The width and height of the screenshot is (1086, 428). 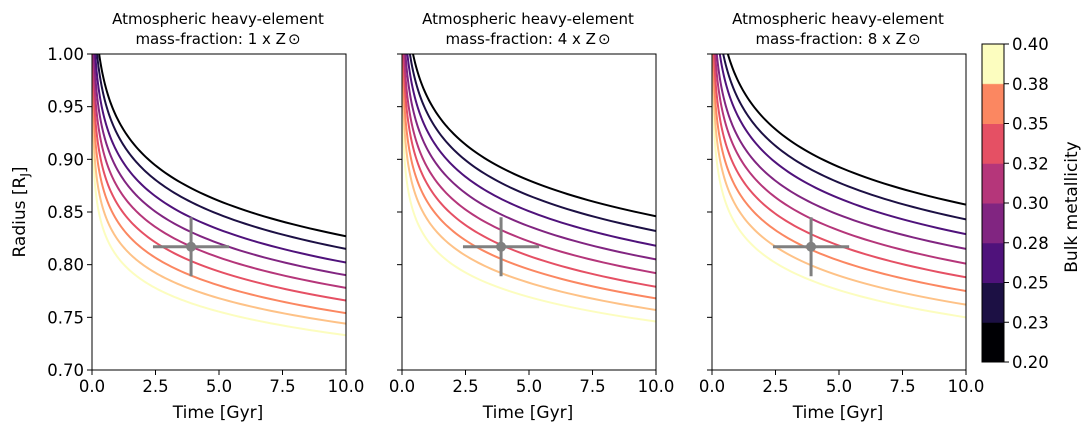 I want to click on panel-1-observation, so click(x=191, y=247).